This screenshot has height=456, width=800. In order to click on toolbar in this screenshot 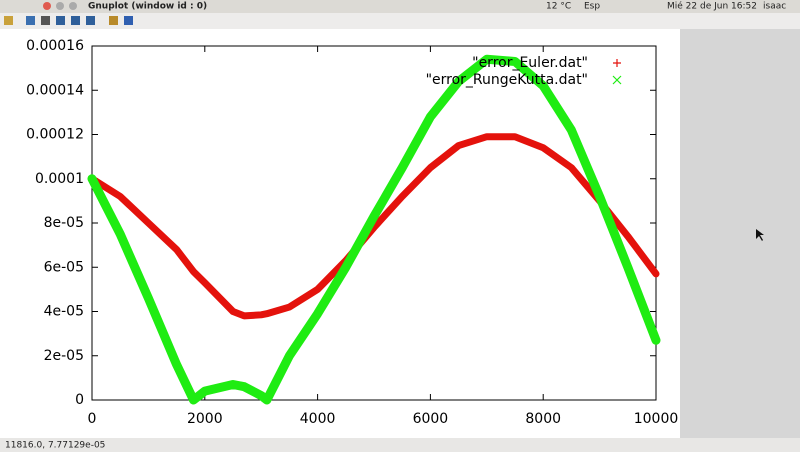, I will do `click(400, 21)`.